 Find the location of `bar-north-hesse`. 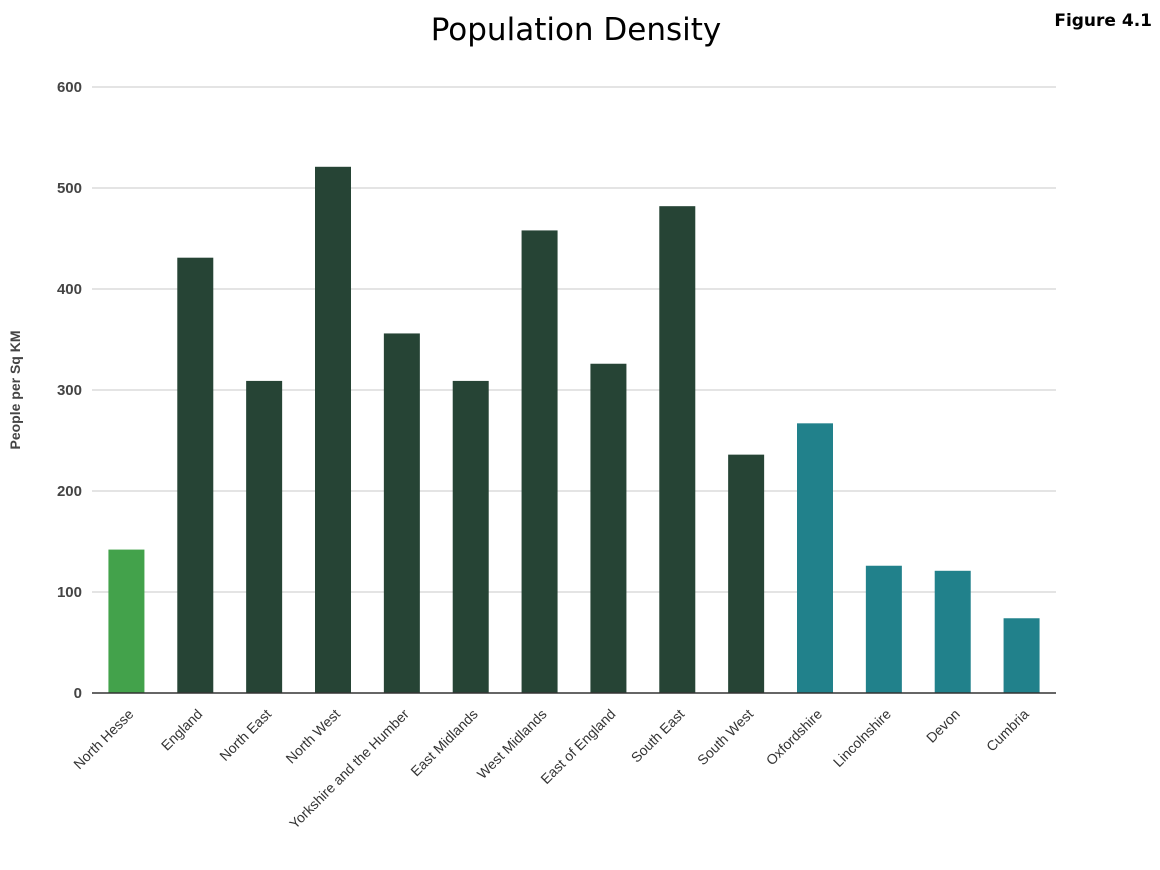

bar-north-hesse is located at coordinates (126, 621).